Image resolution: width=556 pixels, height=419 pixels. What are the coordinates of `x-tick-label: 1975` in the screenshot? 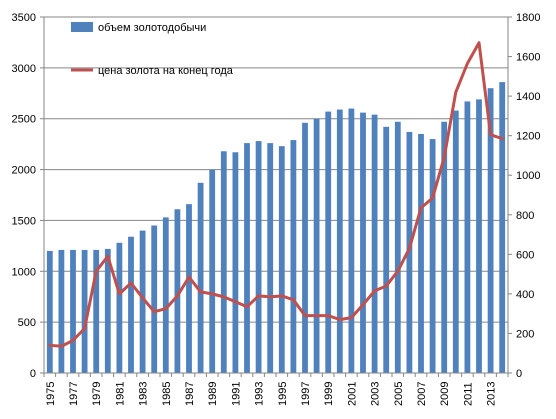 It's located at (51, 394).